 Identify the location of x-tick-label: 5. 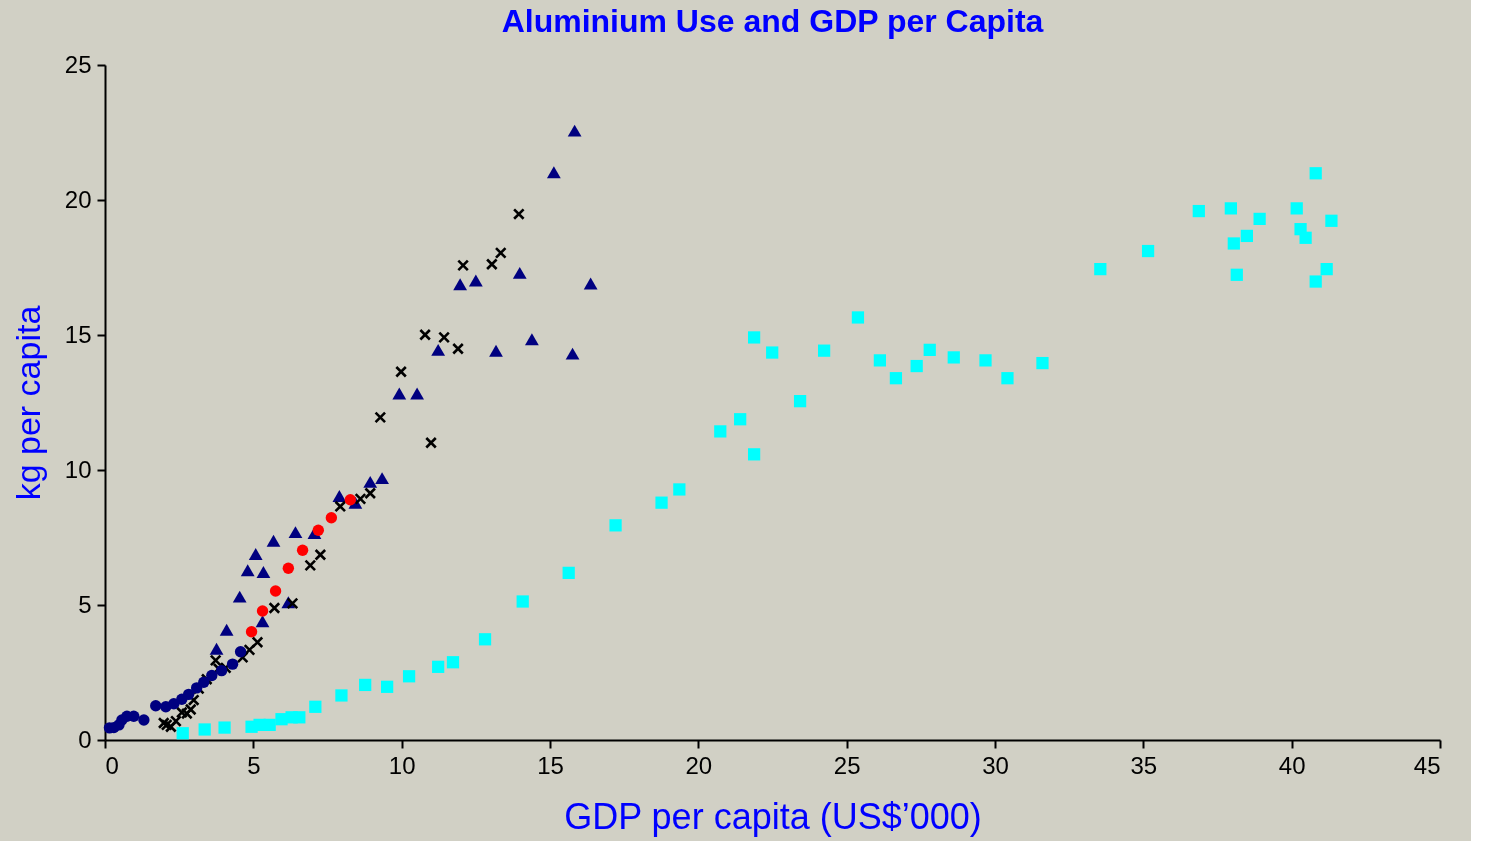
(254, 765).